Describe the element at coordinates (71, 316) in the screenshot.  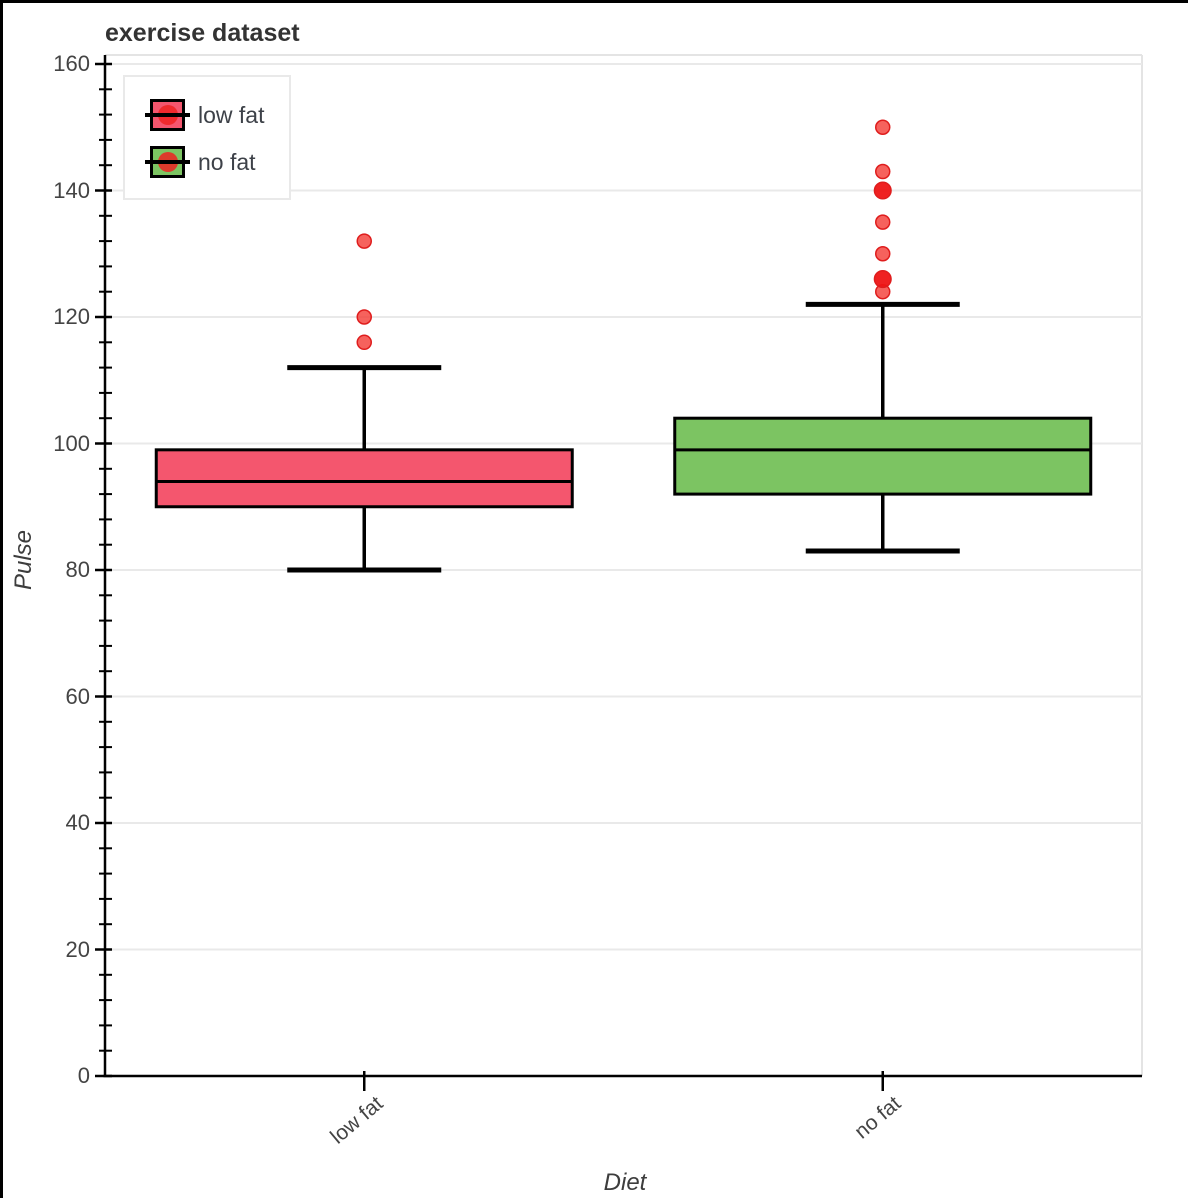
I see `y-tick-label-120: 120` at that location.